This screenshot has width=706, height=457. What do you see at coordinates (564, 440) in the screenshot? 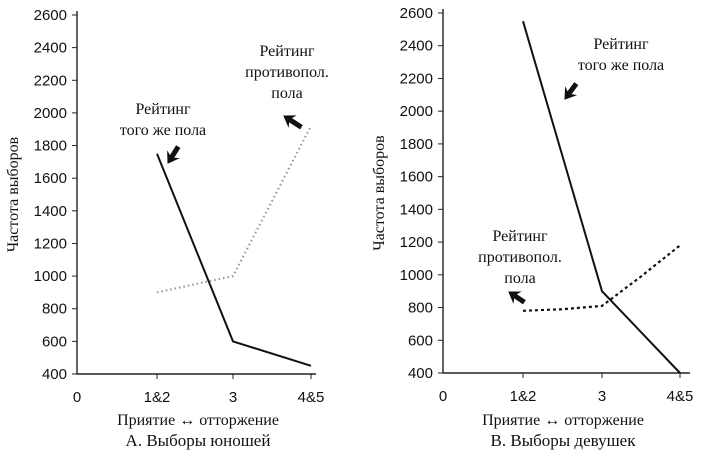
I see `chart-title: В. Выборы девушек` at bounding box center [564, 440].